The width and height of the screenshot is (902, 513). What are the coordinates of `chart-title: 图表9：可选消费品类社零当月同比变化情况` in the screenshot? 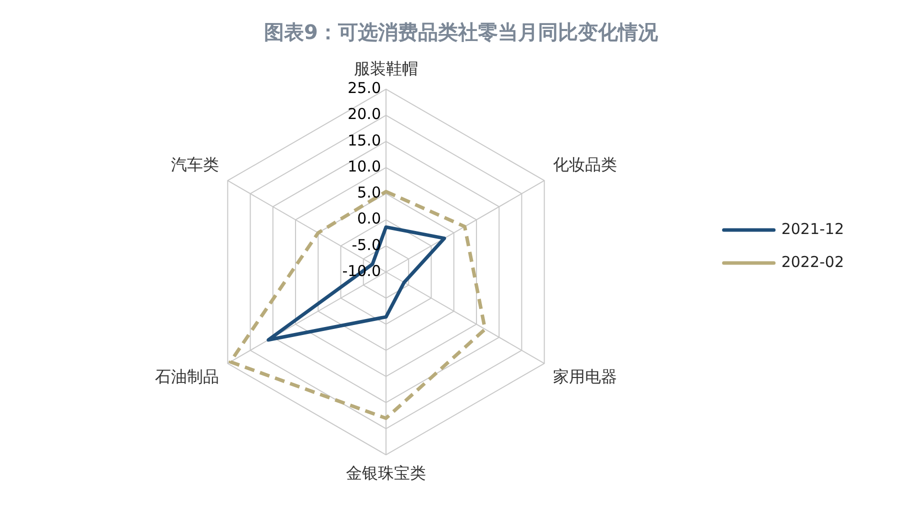 It's located at (461, 32).